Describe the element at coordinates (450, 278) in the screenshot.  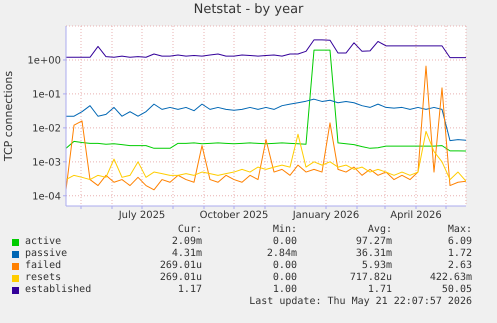
I see `text: 422.63m` at that location.